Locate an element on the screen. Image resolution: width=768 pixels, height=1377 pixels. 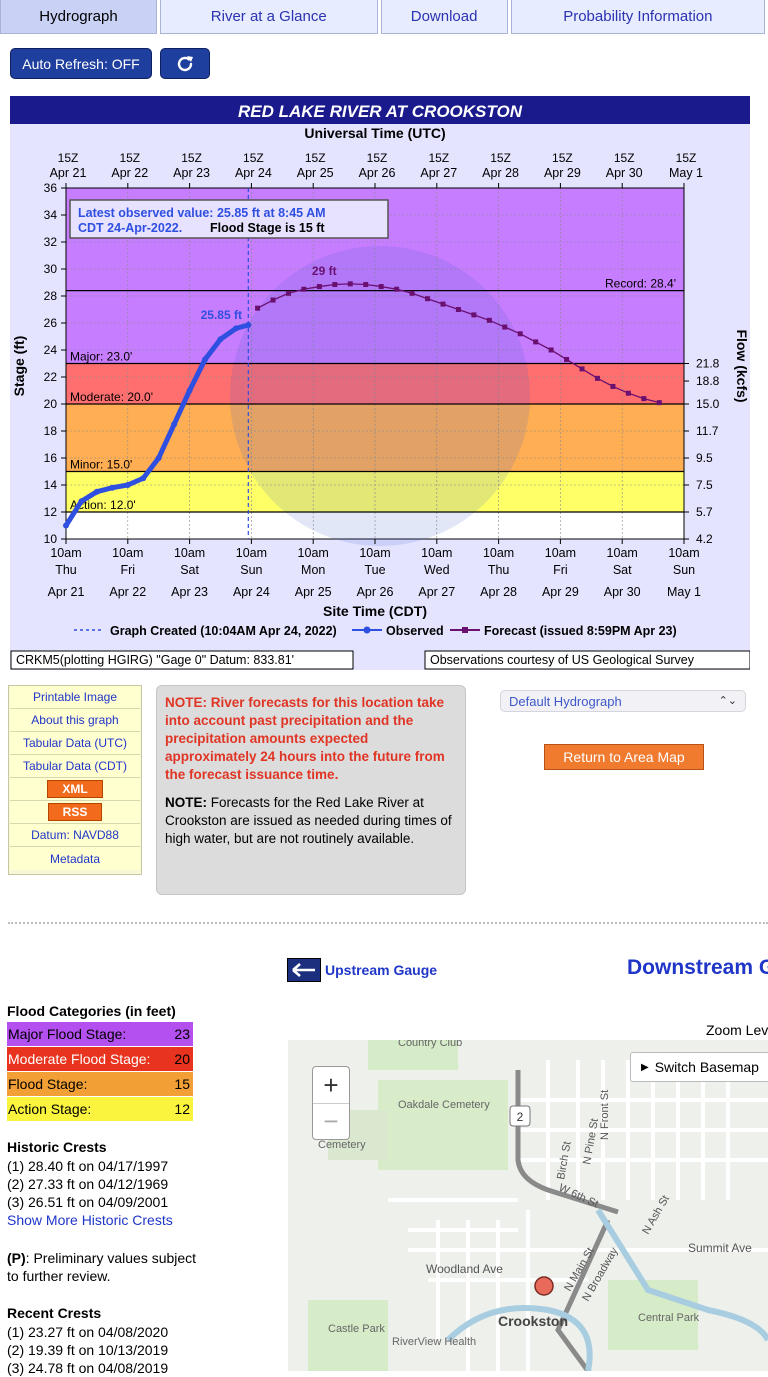
flow-tick-label: 4.2 is located at coordinates (704, 539).